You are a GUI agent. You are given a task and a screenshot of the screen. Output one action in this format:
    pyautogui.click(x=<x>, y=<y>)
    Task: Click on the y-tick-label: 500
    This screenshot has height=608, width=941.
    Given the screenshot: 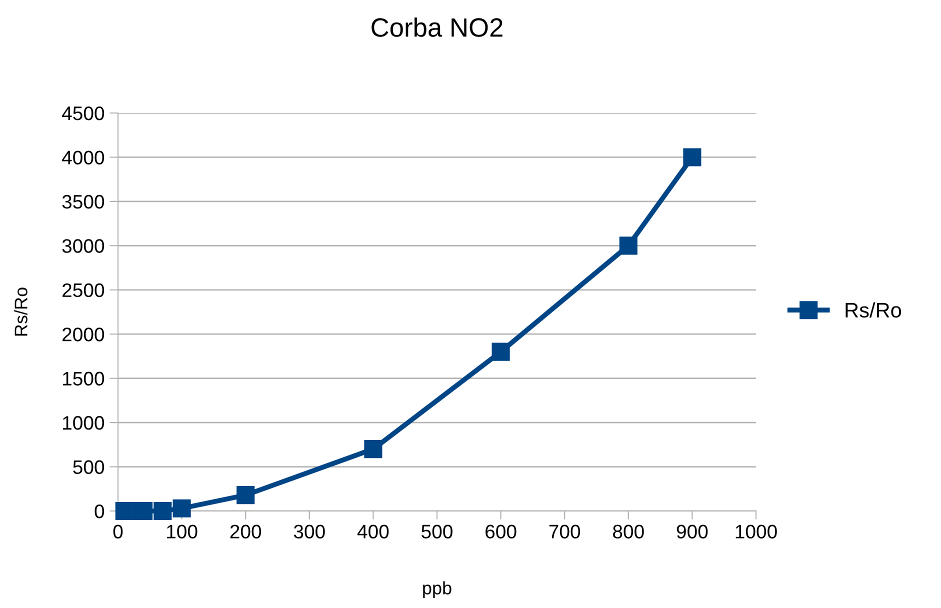 What is the action you would take?
    pyautogui.click(x=88, y=467)
    